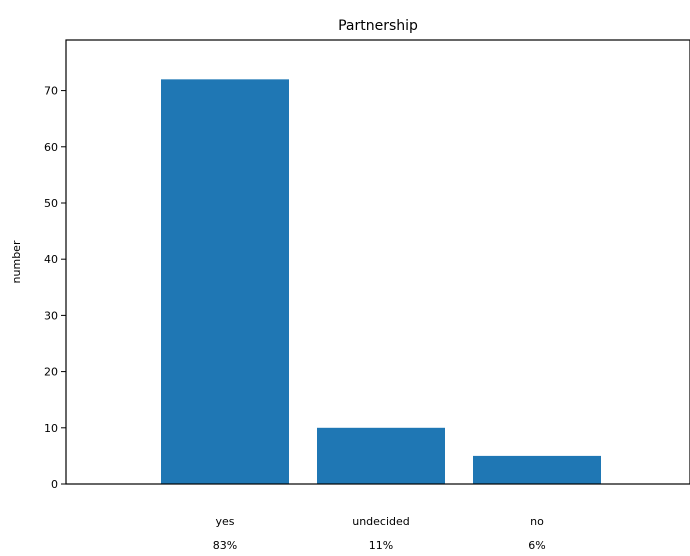  What do you see at coordinates (51, 315) in the screenshot?
I see `y-tick-label: 30` at bounding box center [51, 315].